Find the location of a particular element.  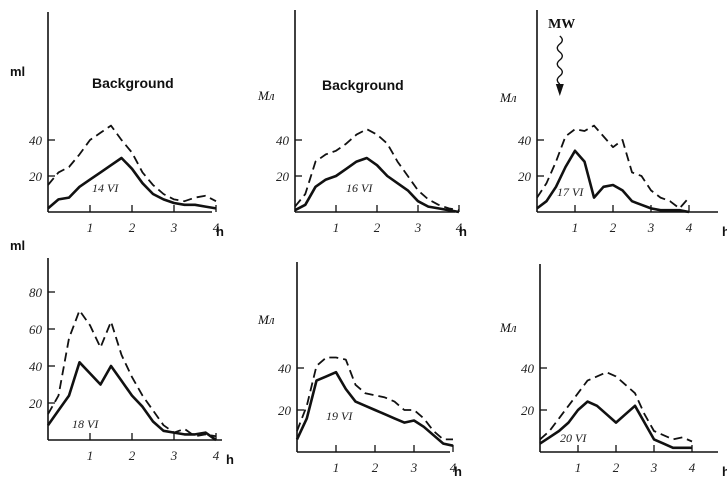

panel-3-x-tick-label: 1 is located at coordinates (575, 227).